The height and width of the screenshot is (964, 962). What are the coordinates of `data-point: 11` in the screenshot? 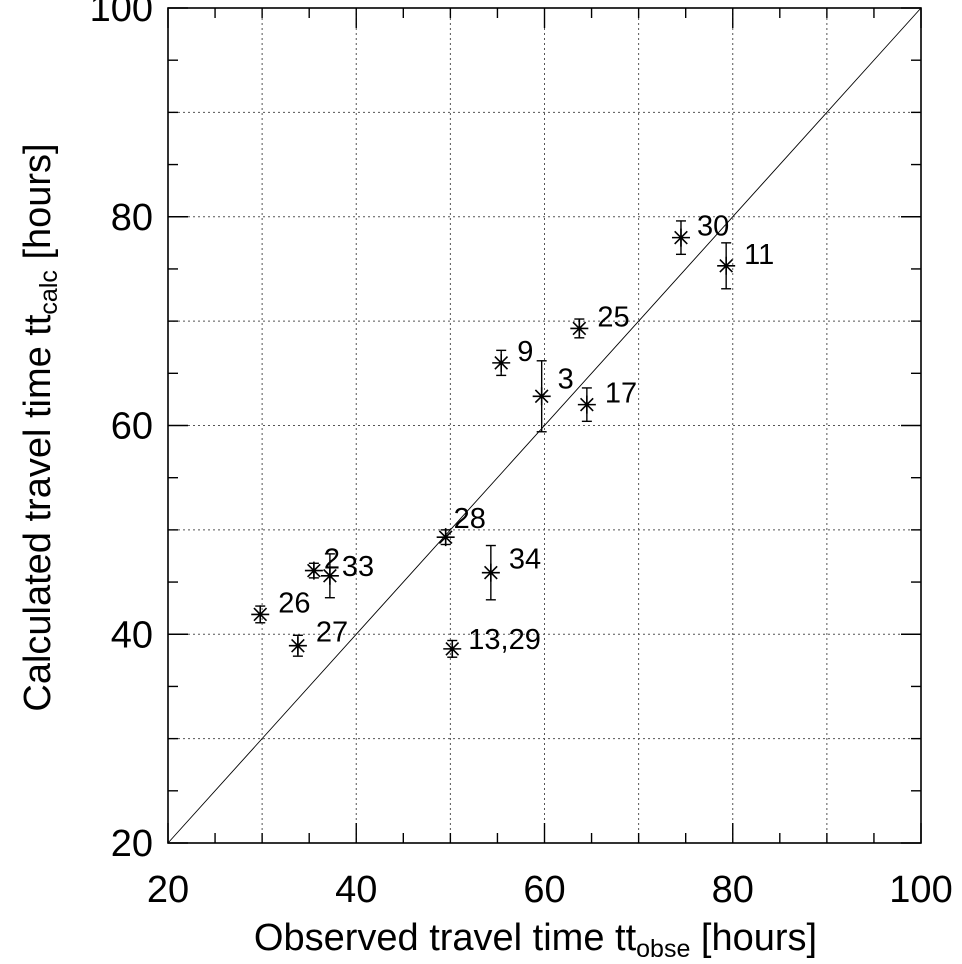 It's located at (745, 264).